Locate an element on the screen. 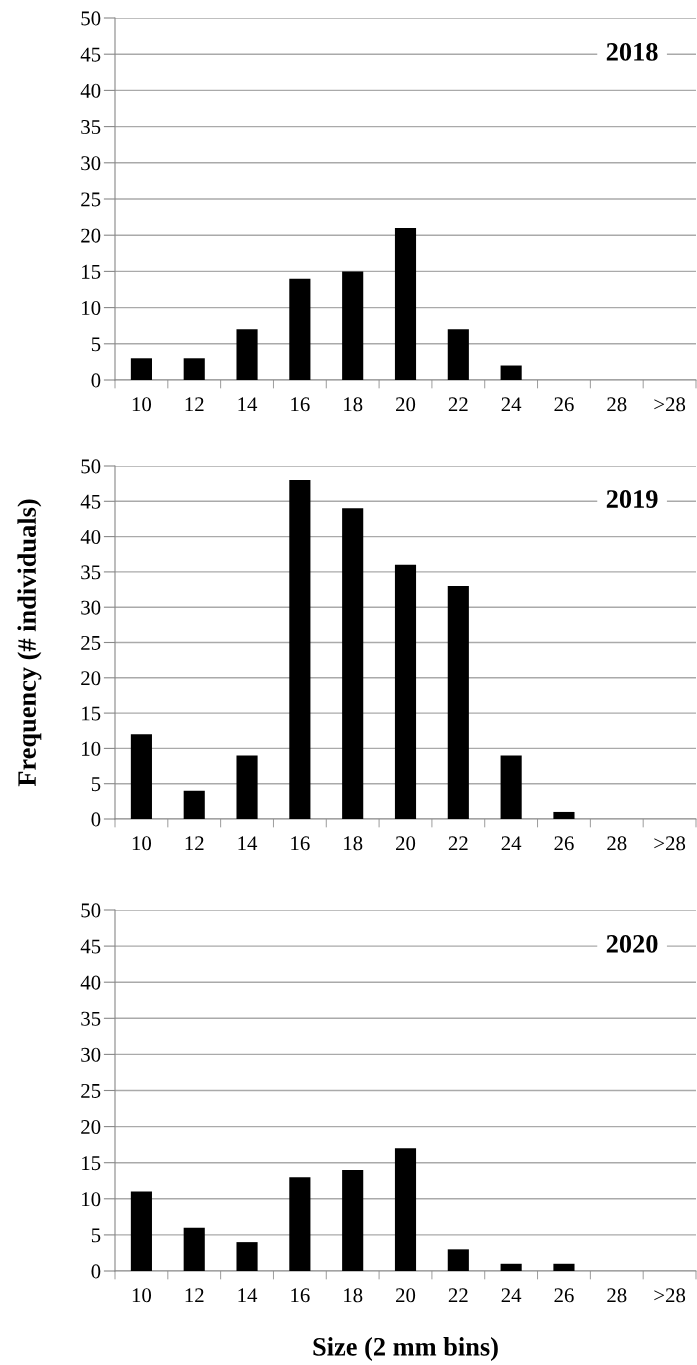  text: 2019 is located at coordinates (632, 499).